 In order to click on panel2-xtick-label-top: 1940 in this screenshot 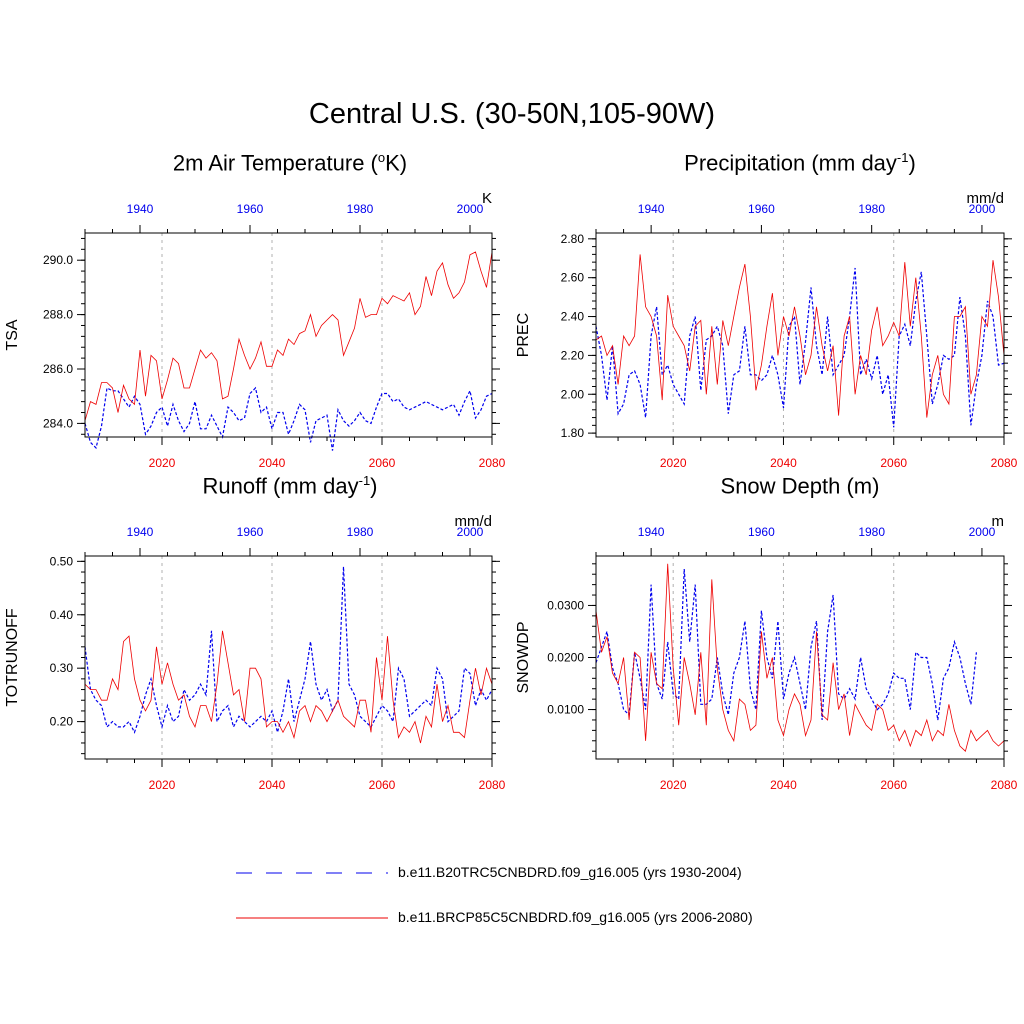, I will do `click(651, 209)`.